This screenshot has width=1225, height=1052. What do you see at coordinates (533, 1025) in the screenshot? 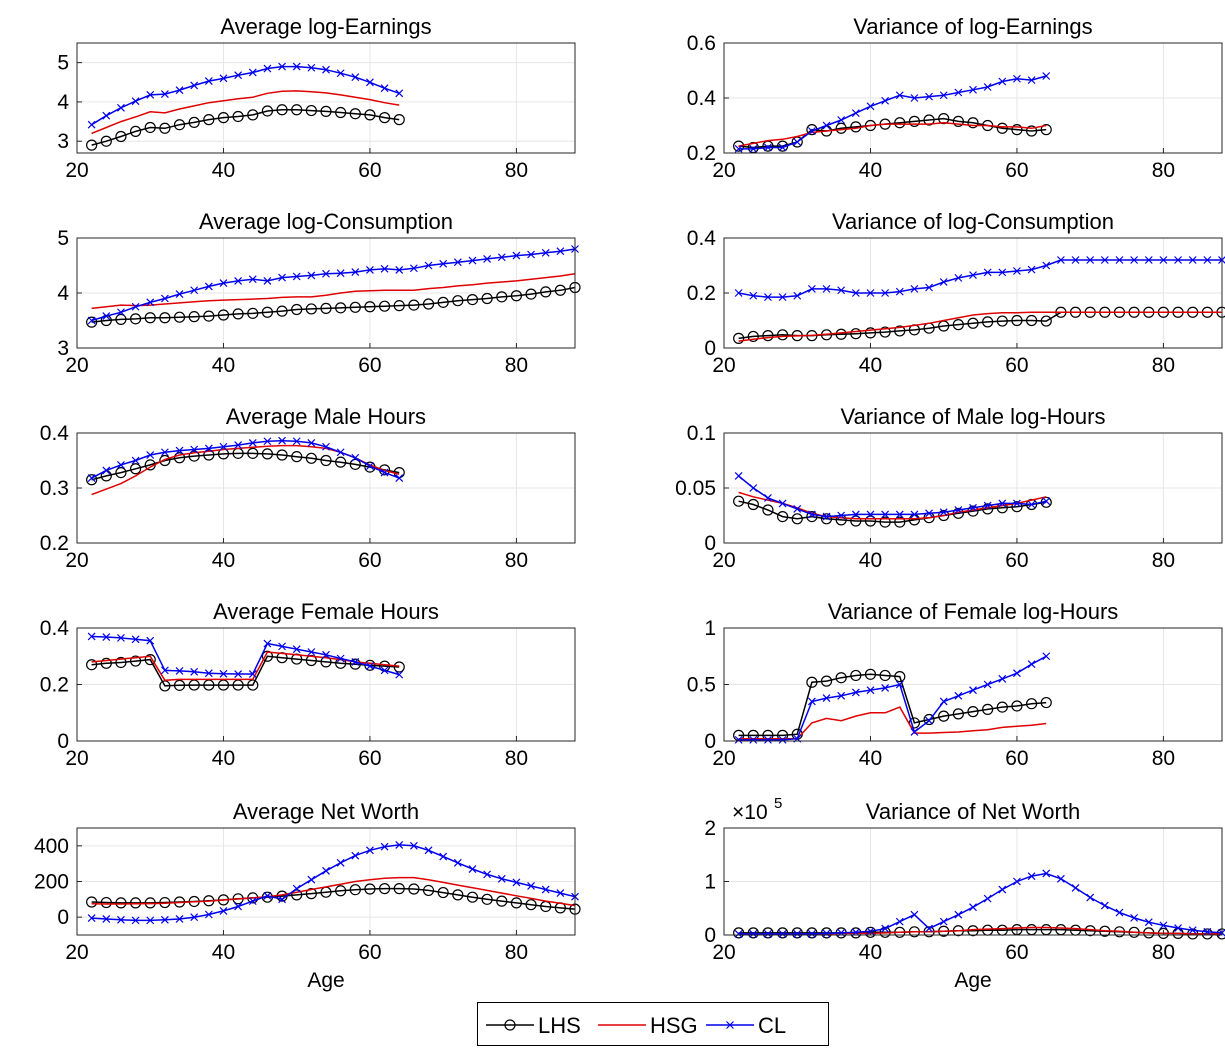
I see `legend-item-lhs: LHS` at bounding box center [533, 1025].